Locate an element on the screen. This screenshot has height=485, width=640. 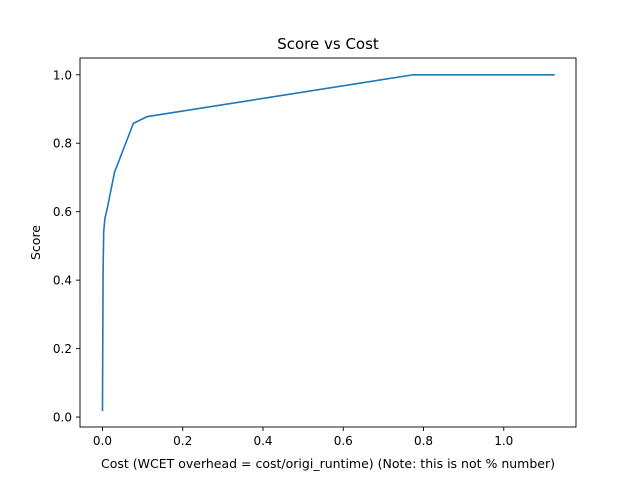
y-tick-label: 0.2 is located at coordinates (62, 349).